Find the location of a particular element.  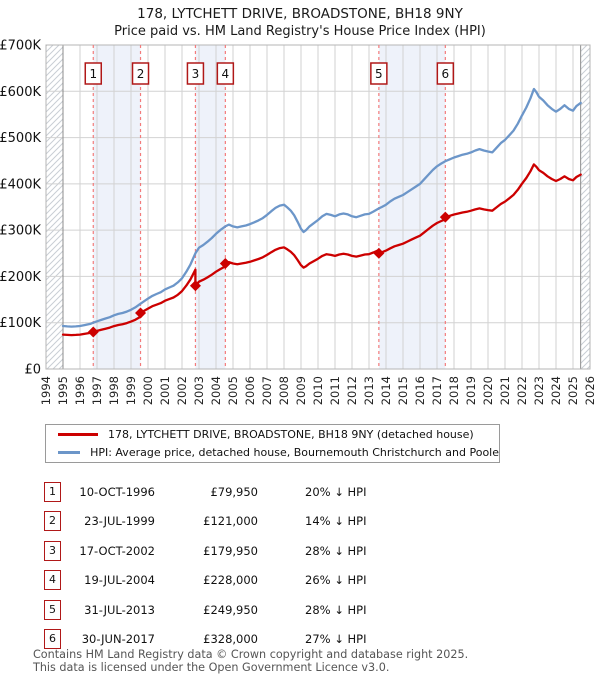

sale-date: 17-OCT-2002 is located at coordinates (117, 550).